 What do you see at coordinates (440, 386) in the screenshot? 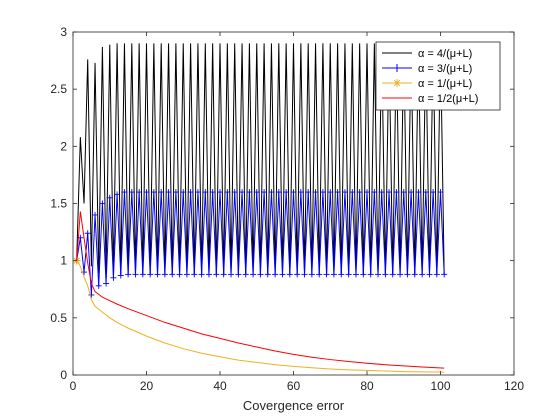
I see `x-tick-label: 100` at bounding box center [440, 386].